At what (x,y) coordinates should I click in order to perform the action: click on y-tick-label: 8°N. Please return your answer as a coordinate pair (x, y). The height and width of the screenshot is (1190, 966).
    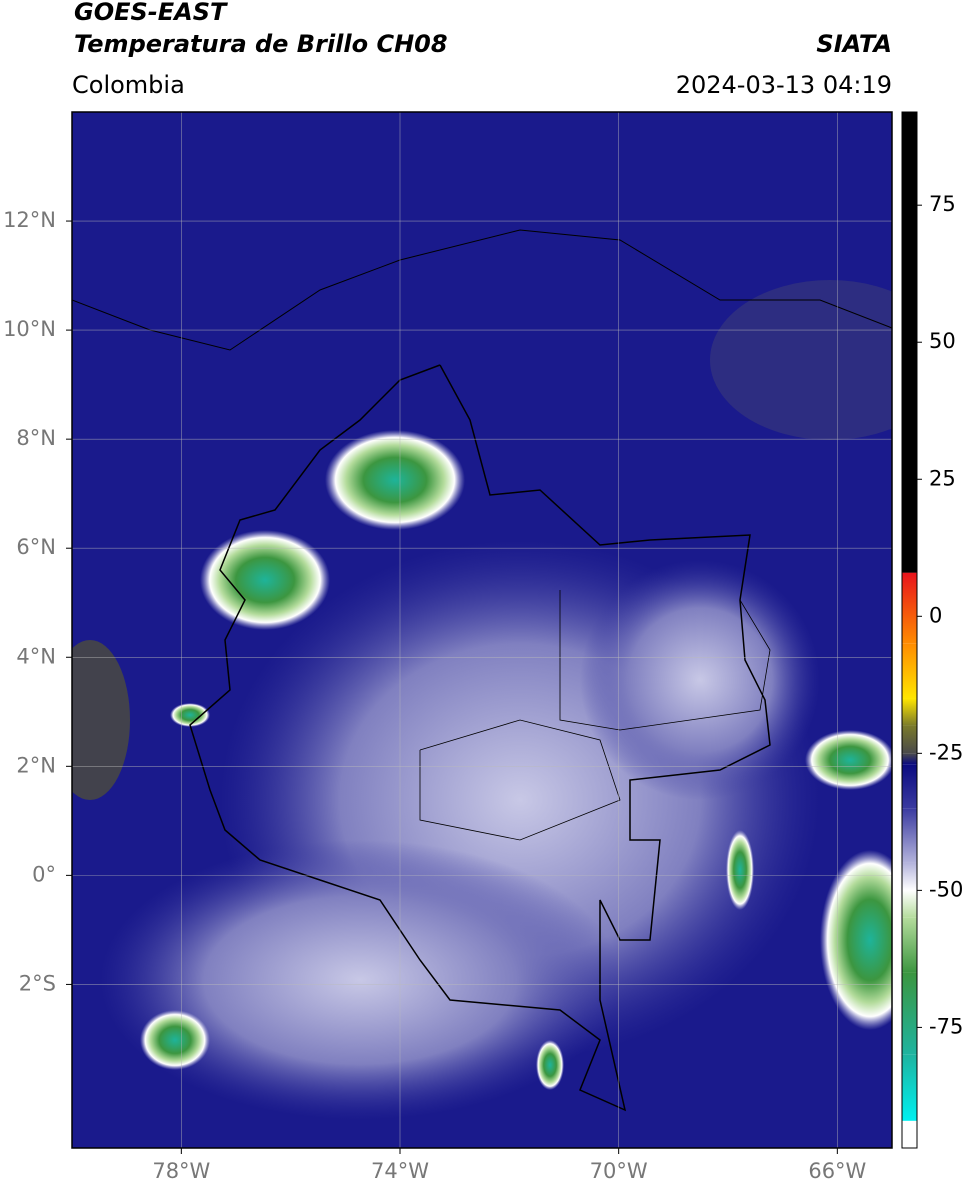
    Looking at the image, I should click on (36, 438).